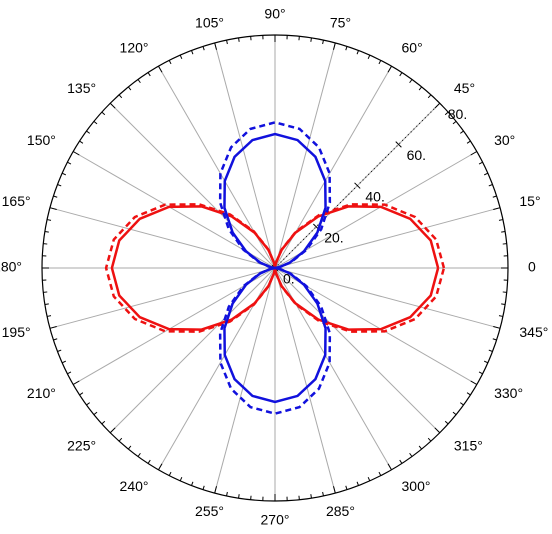 The width and height of the screenshot is (552, 534). Describe the element at coordinates (464, 88) in the screenshot. I see `theta-tick-label: 45°` at that location.